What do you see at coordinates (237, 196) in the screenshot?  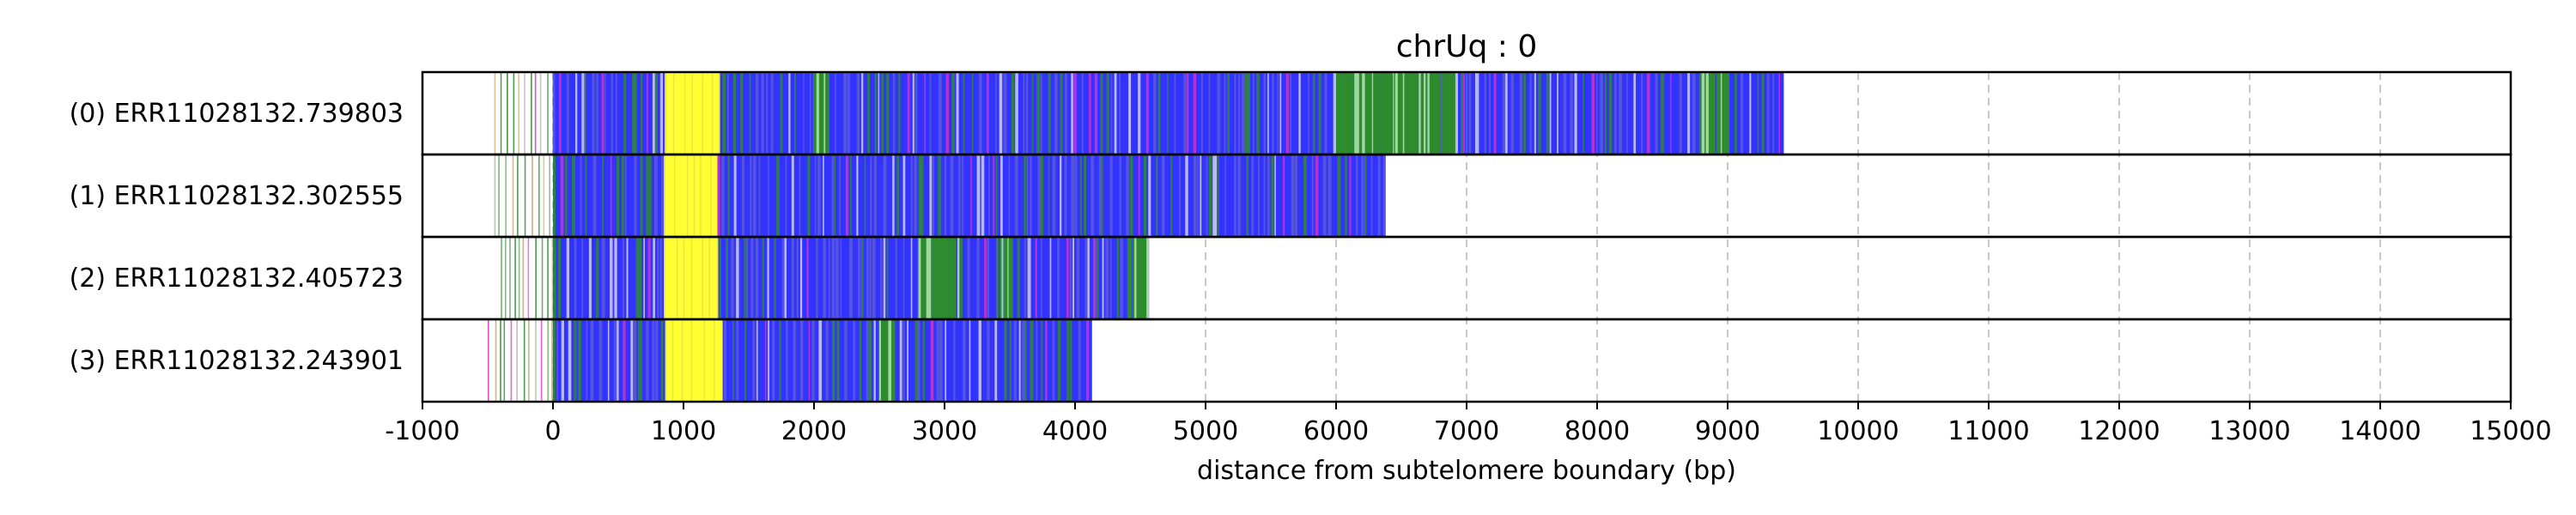 I see `row-label: (1) ERR11028132.302555` at bounding box center [237, 196].